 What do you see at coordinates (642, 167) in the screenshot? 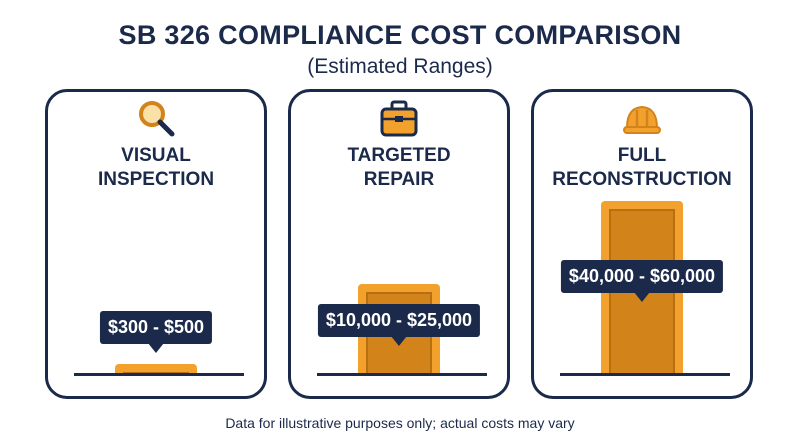
I see `category-label: FULL RECONSTRUCTION` at bounding box center [642, 167].